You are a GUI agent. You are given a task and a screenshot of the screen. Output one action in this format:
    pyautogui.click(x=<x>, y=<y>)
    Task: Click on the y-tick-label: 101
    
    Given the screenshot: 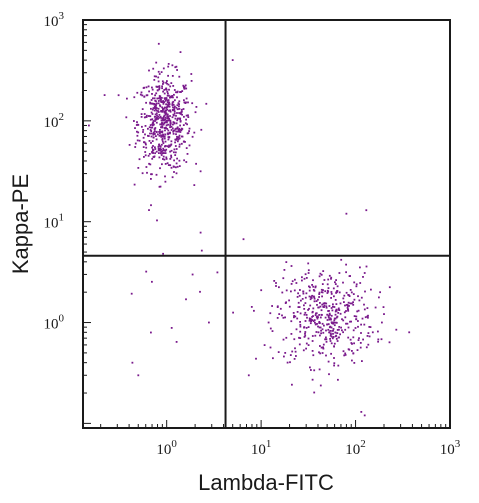 What is the action you would take?
    pyautogui.click(x=54, y=222)
    